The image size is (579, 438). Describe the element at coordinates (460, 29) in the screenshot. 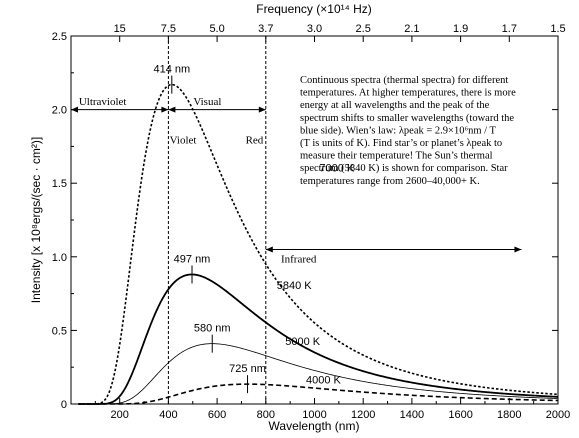

I see `top-tick-label-8: 1.9` at that location.